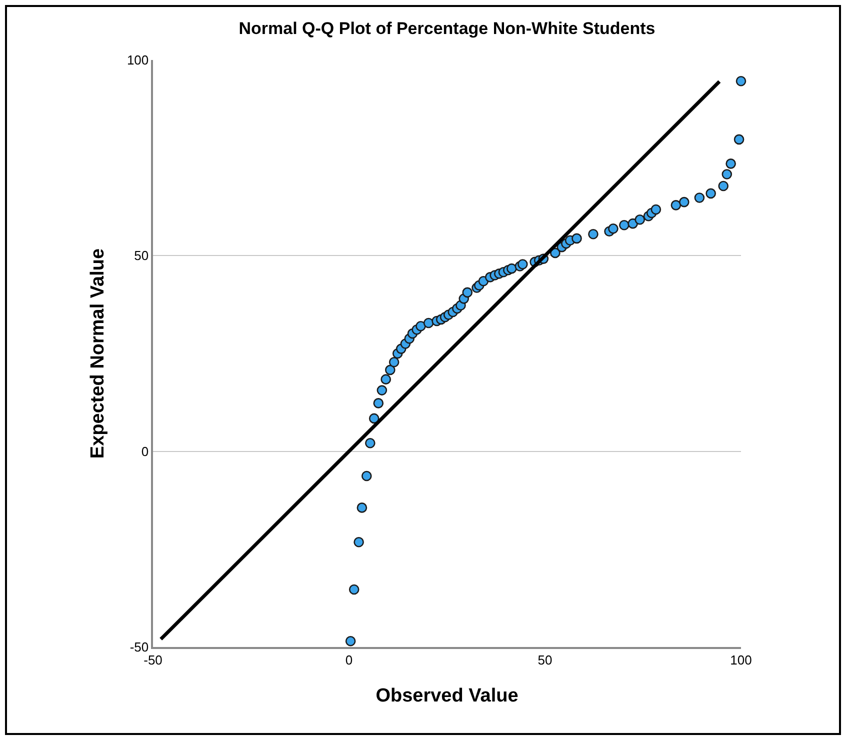 The height and width of the screenshot is (742, 848). Describe the element at coordinates (141, 256) in the screenshot. I see `y-tick-label: 50` at that location.